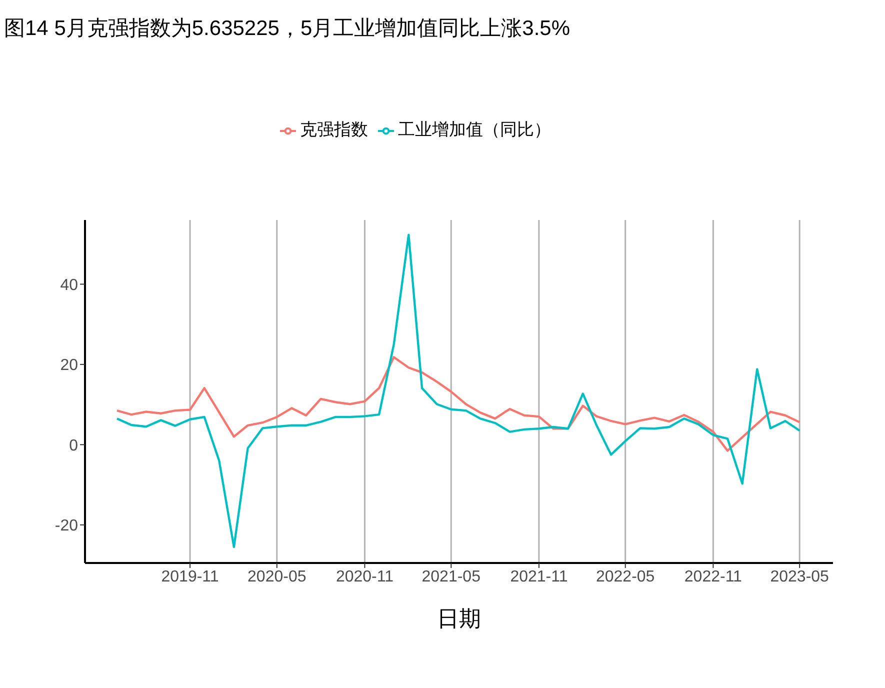 The height and width of the screenshot is (688, 885). What do you see at coordinates (539, 577) in the screenshot?
I see `x-tick-label: 2021-11` at bounding box center [539, 577].